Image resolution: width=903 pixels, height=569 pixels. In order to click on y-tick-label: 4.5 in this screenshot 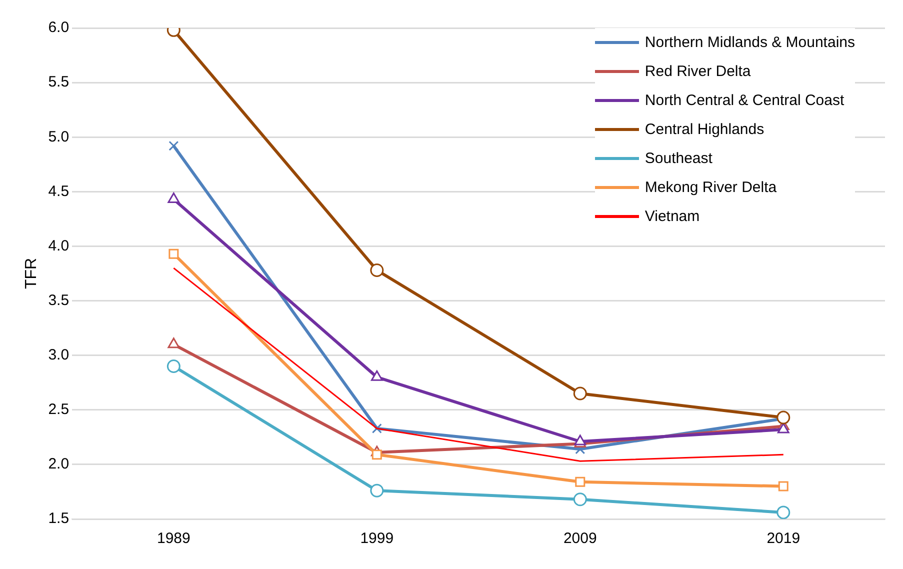, I will do `click(59, 191)`.